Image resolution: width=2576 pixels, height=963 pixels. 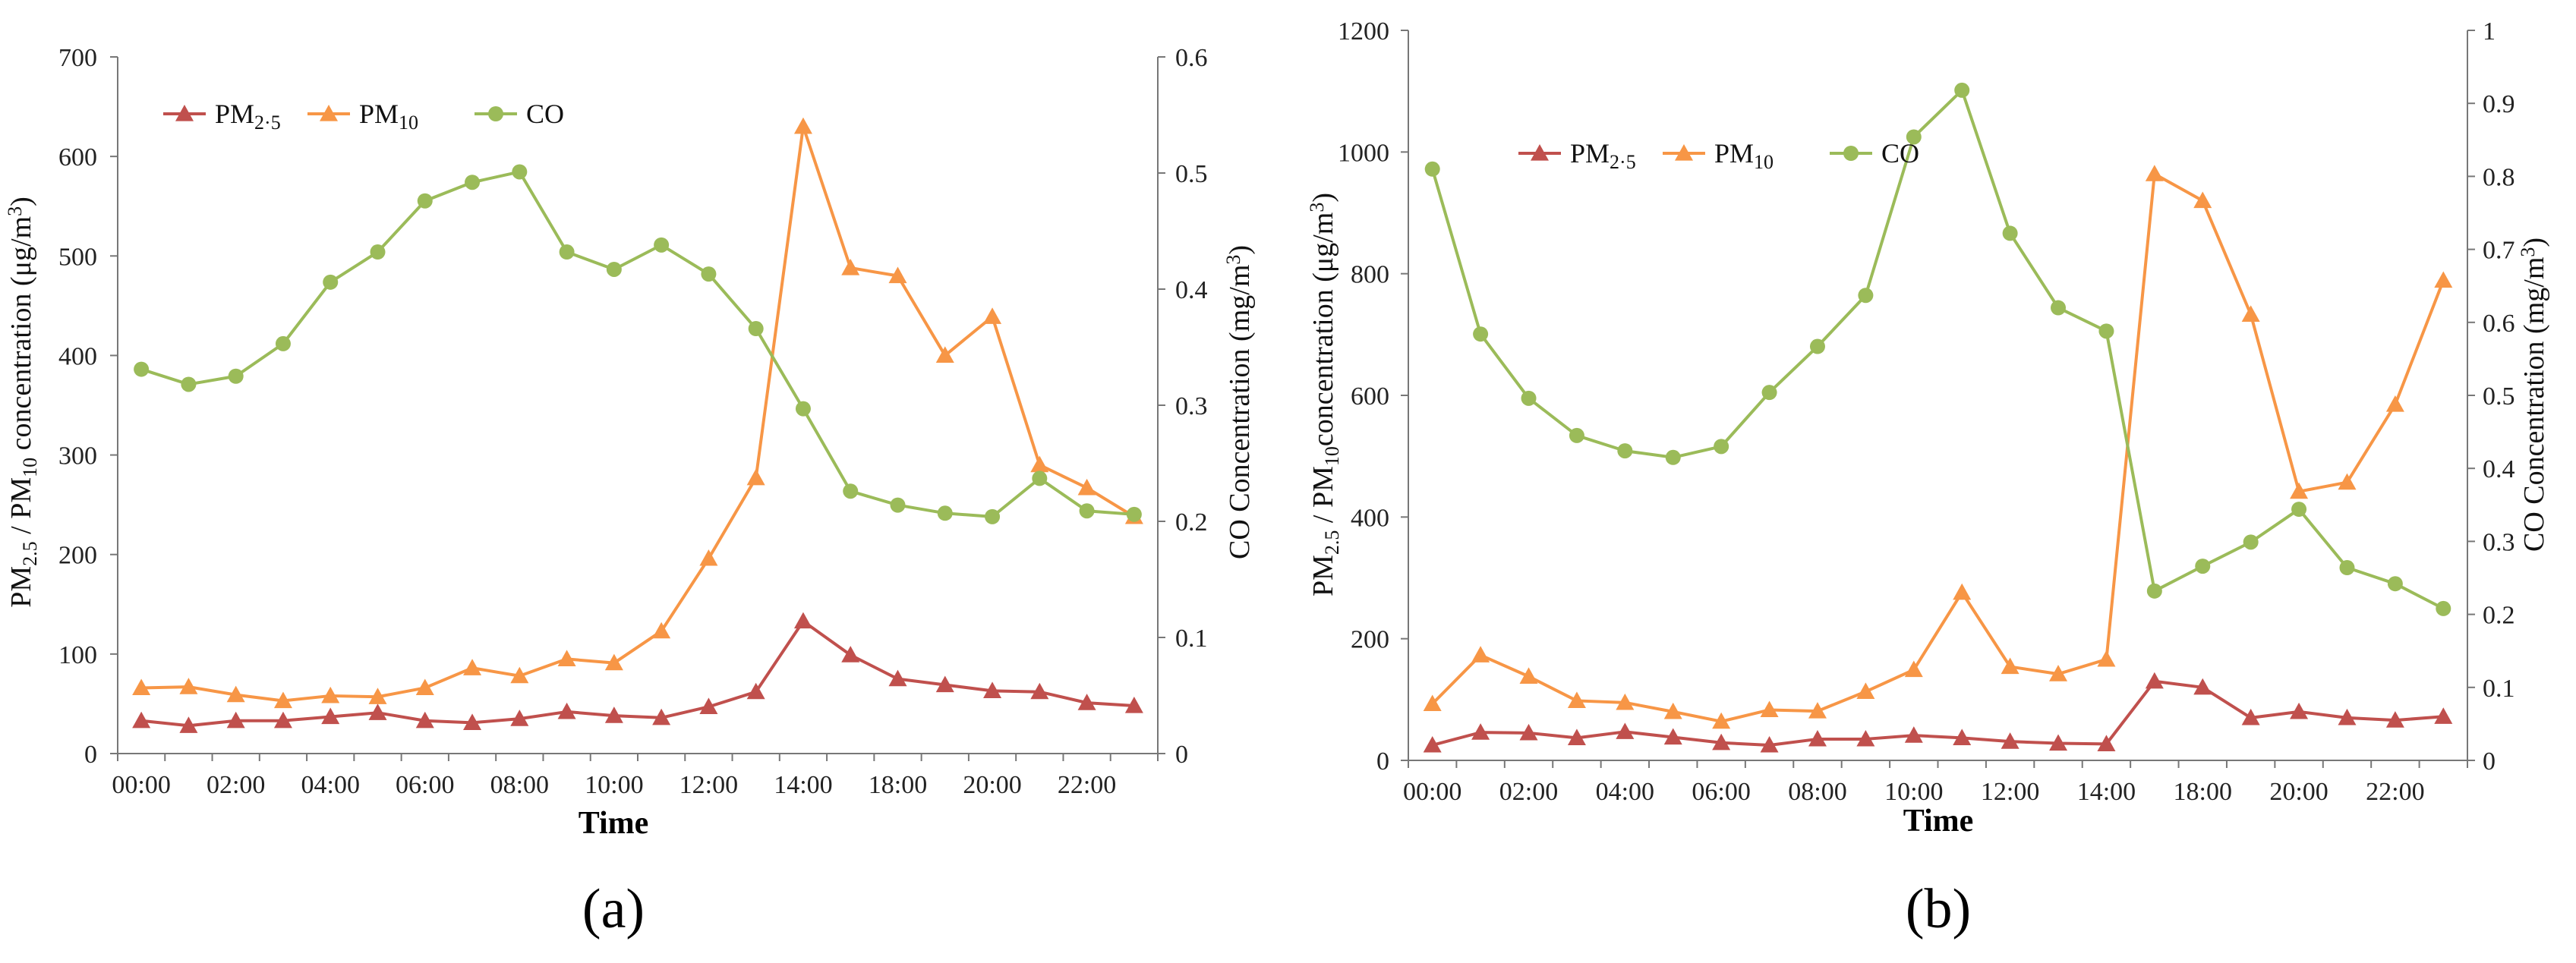 What do you see at coordinates (1191, 58) in the screenshot?
I see `y-tick-label-right: 0.6` at bounding box center [1191, 58].